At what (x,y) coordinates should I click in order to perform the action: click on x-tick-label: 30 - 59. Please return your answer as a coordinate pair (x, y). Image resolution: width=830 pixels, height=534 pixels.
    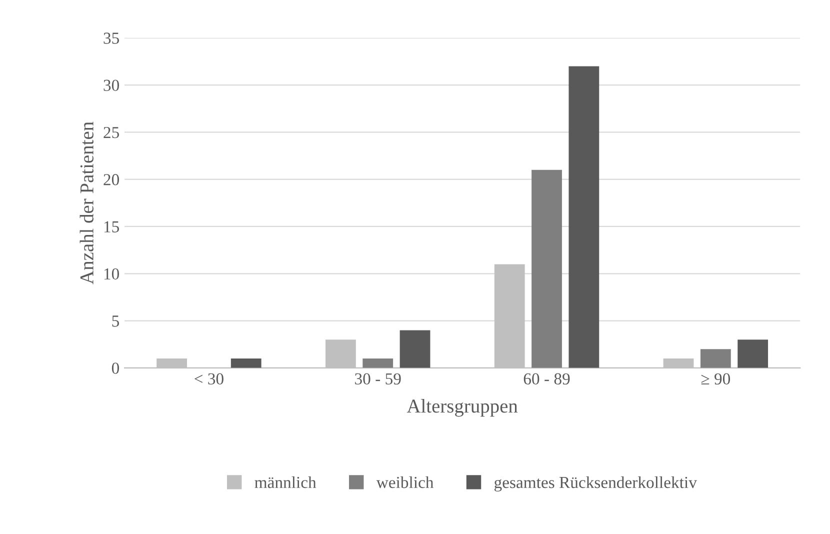
    Looking at the image, I should click on (378, 379).